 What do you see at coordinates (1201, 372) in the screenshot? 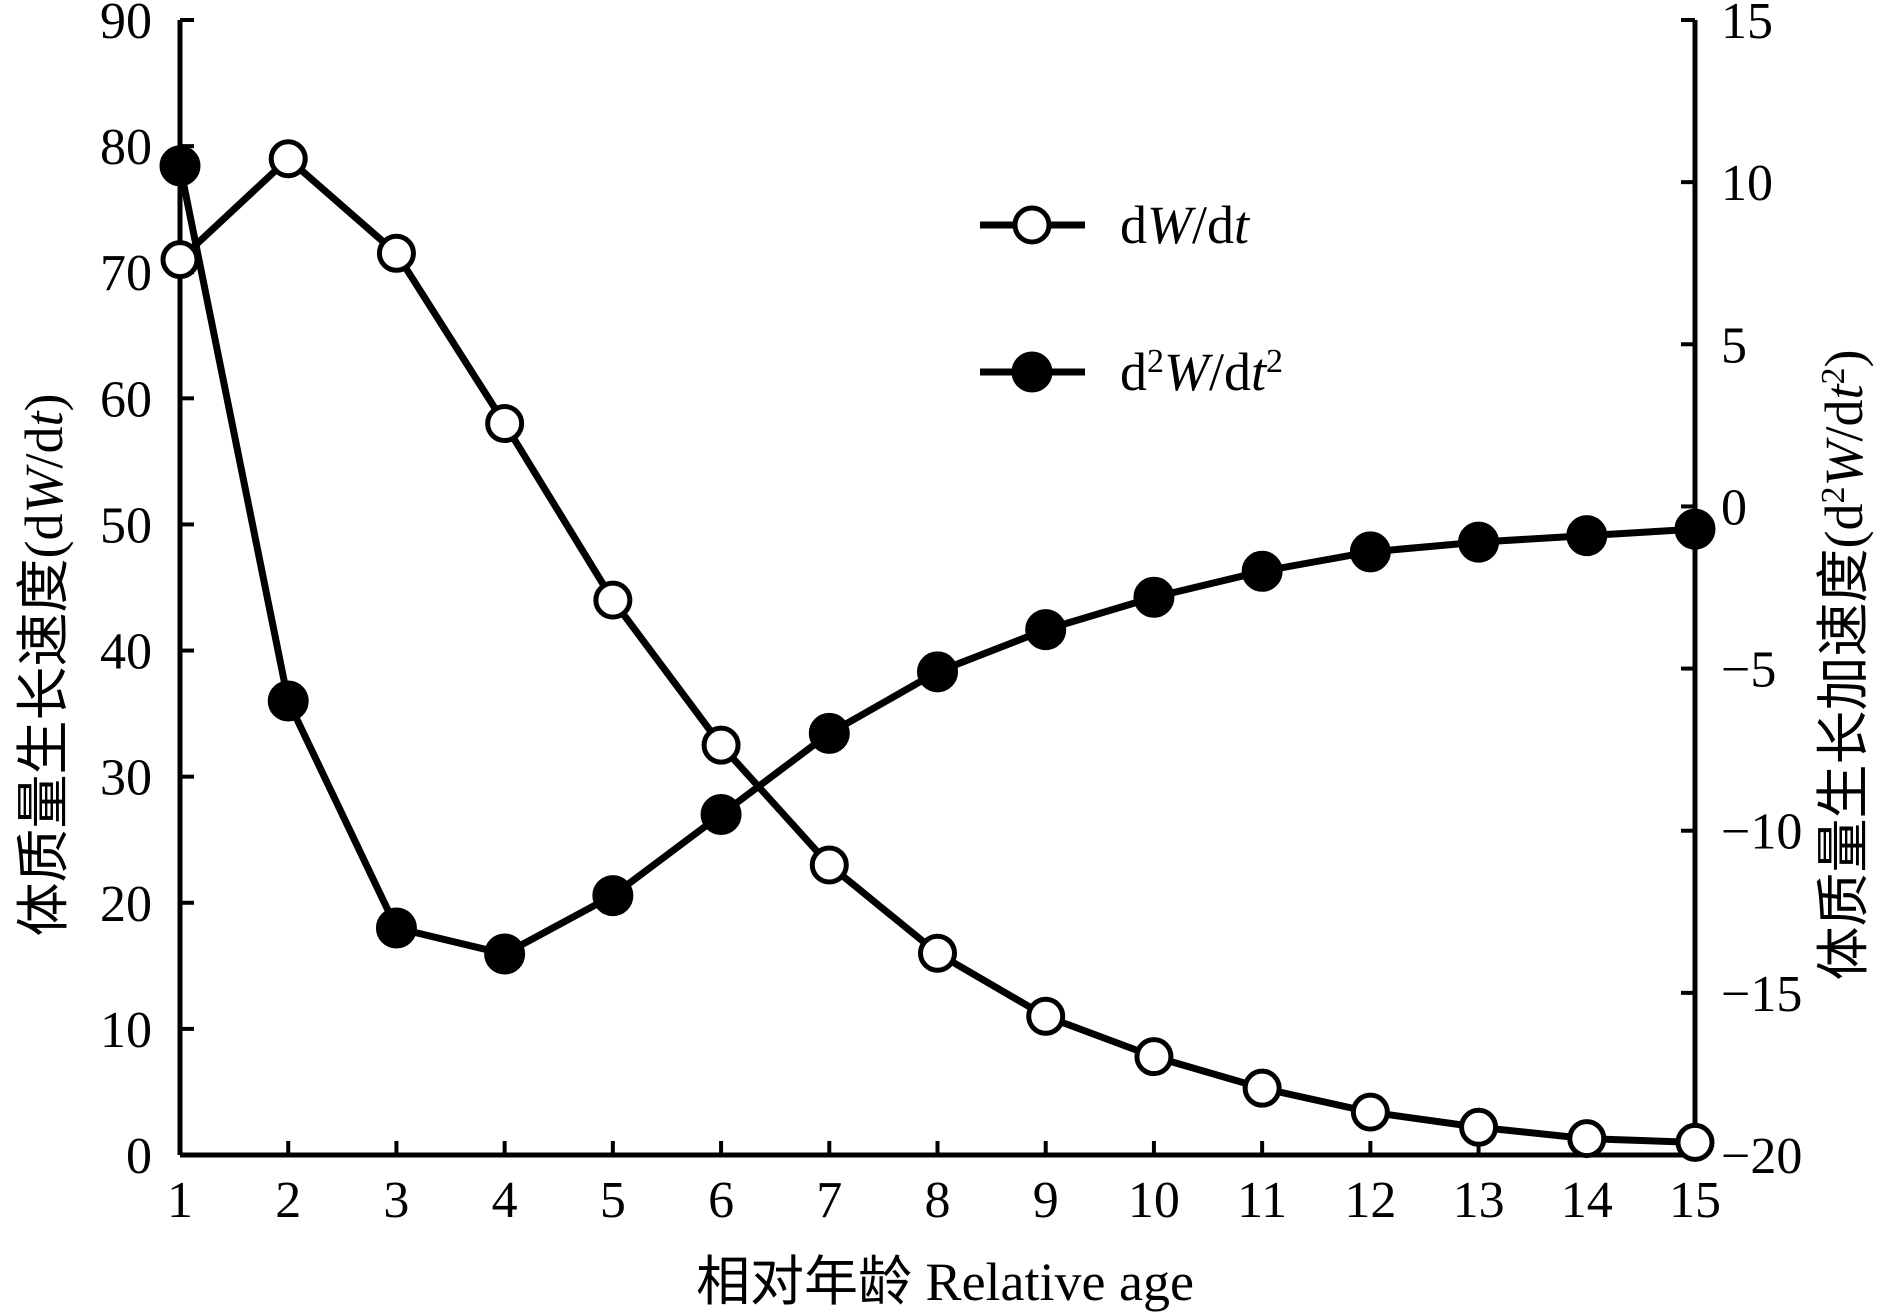
I see `legend-label: d2W/dt2` at bounding box center [1201, 372].